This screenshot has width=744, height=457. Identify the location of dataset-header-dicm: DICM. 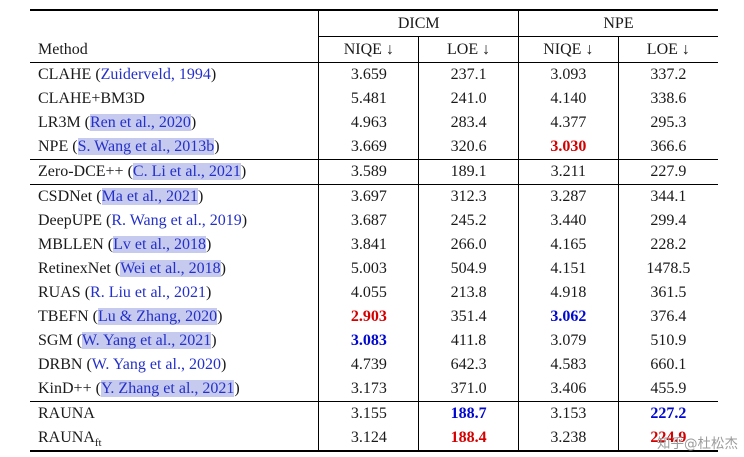
(418, 23).